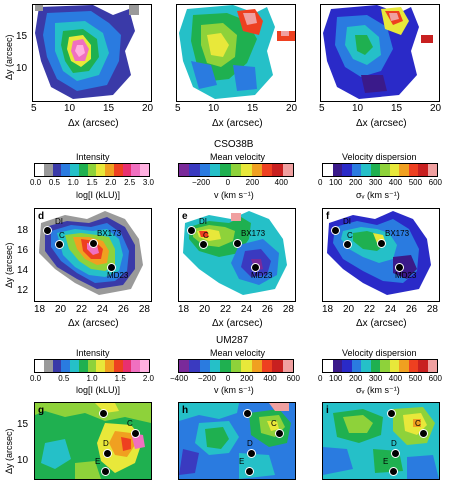 The width and height of the screenshot is (474, 480). I want to click on y-tick: 10, so click(23, 460).